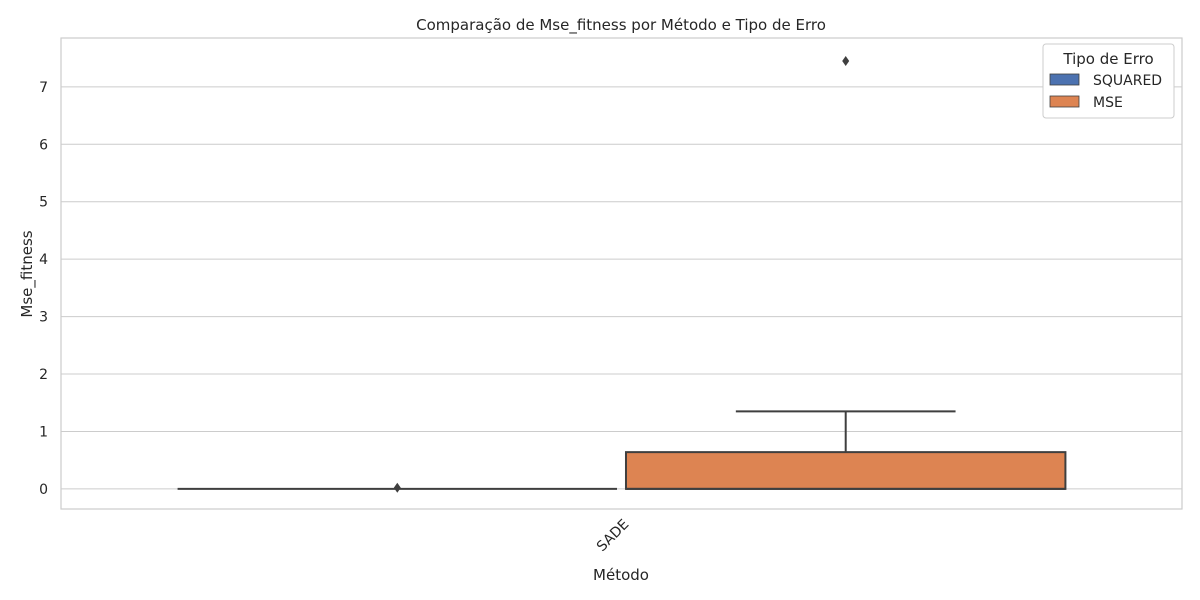 The image size is (1200, 600). What do you see at coordinates (27, 273) in the screenshot?
I see `y-axis-label: Mse_fitness` at bounding box center [27, 273].